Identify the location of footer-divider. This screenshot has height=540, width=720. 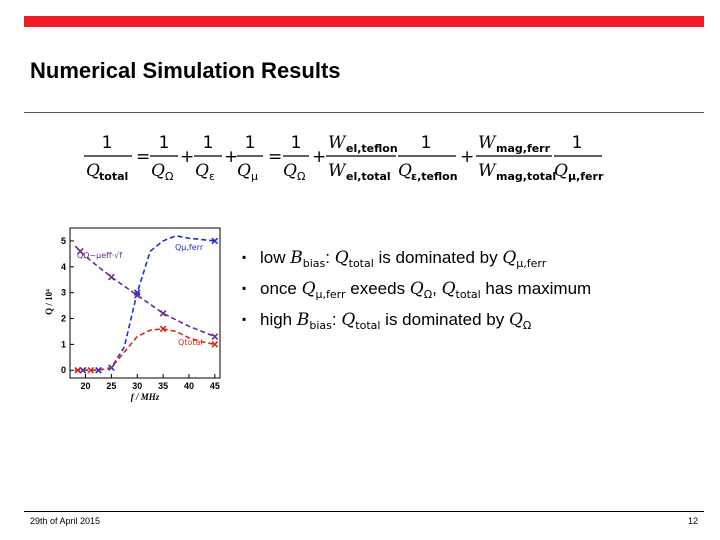
(364, 511).